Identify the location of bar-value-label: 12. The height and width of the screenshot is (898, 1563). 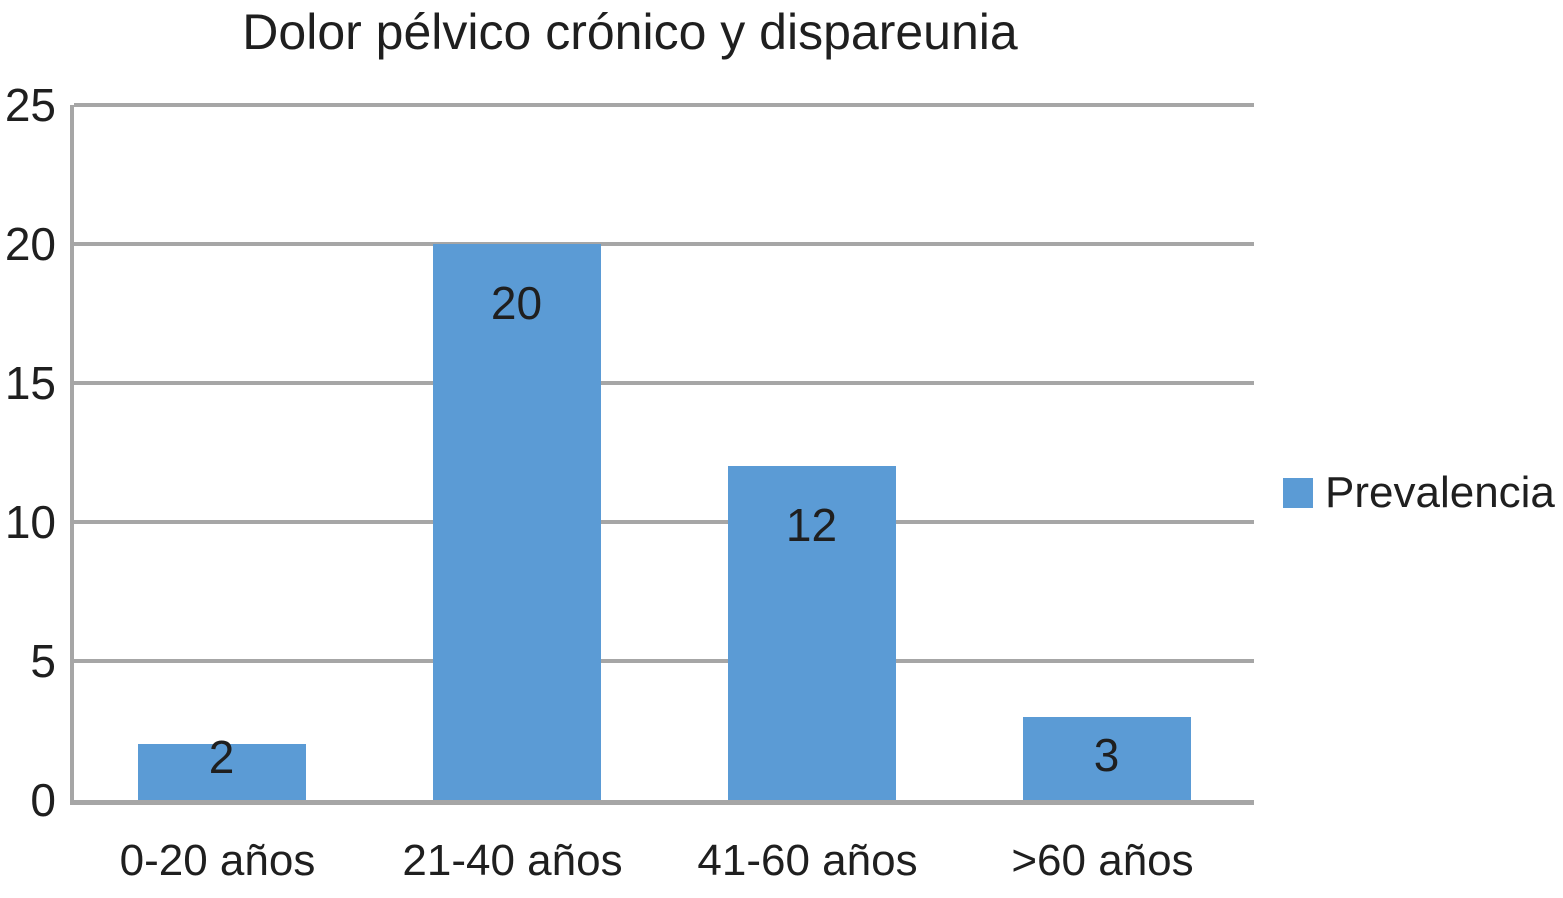
(811, 525).